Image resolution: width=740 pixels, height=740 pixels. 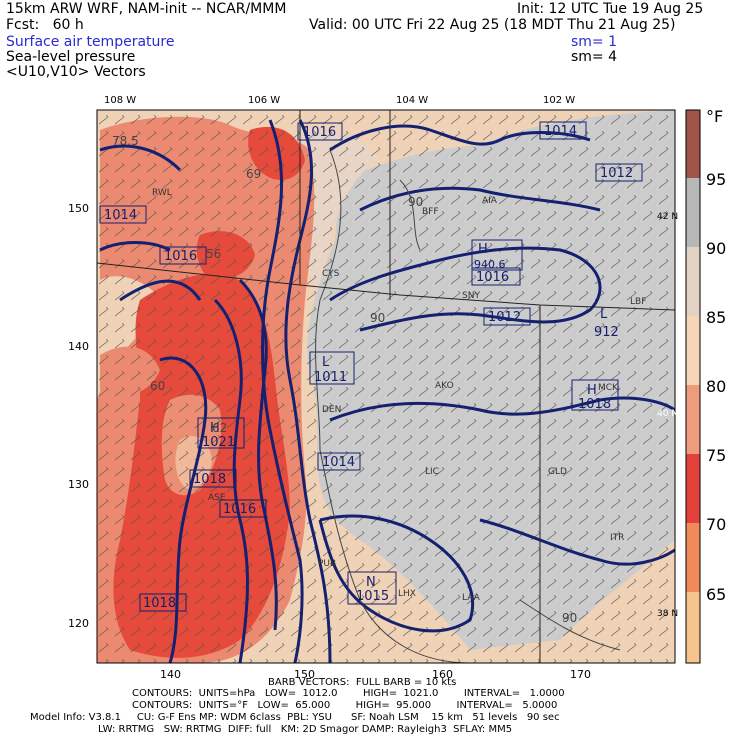 What do you see at coordinates (667, 614) in the screenshot?
I see `lat-label: 38 N` at bounding box center [667, 614].